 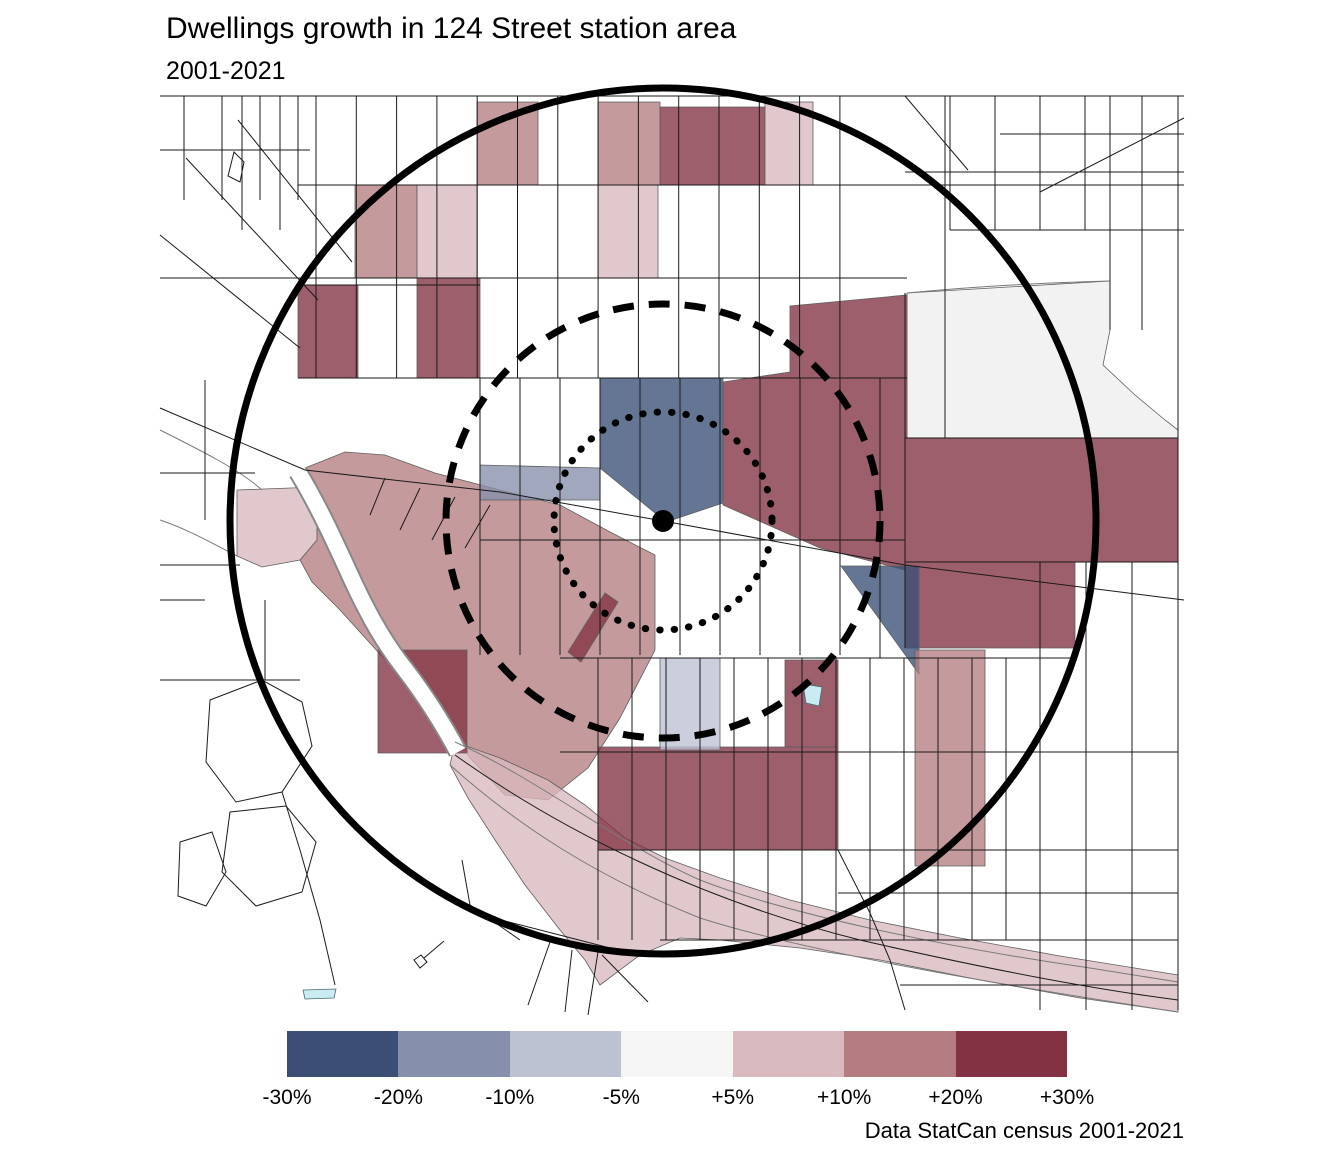 I want to click on station-marker, so click(x=663, y=521).